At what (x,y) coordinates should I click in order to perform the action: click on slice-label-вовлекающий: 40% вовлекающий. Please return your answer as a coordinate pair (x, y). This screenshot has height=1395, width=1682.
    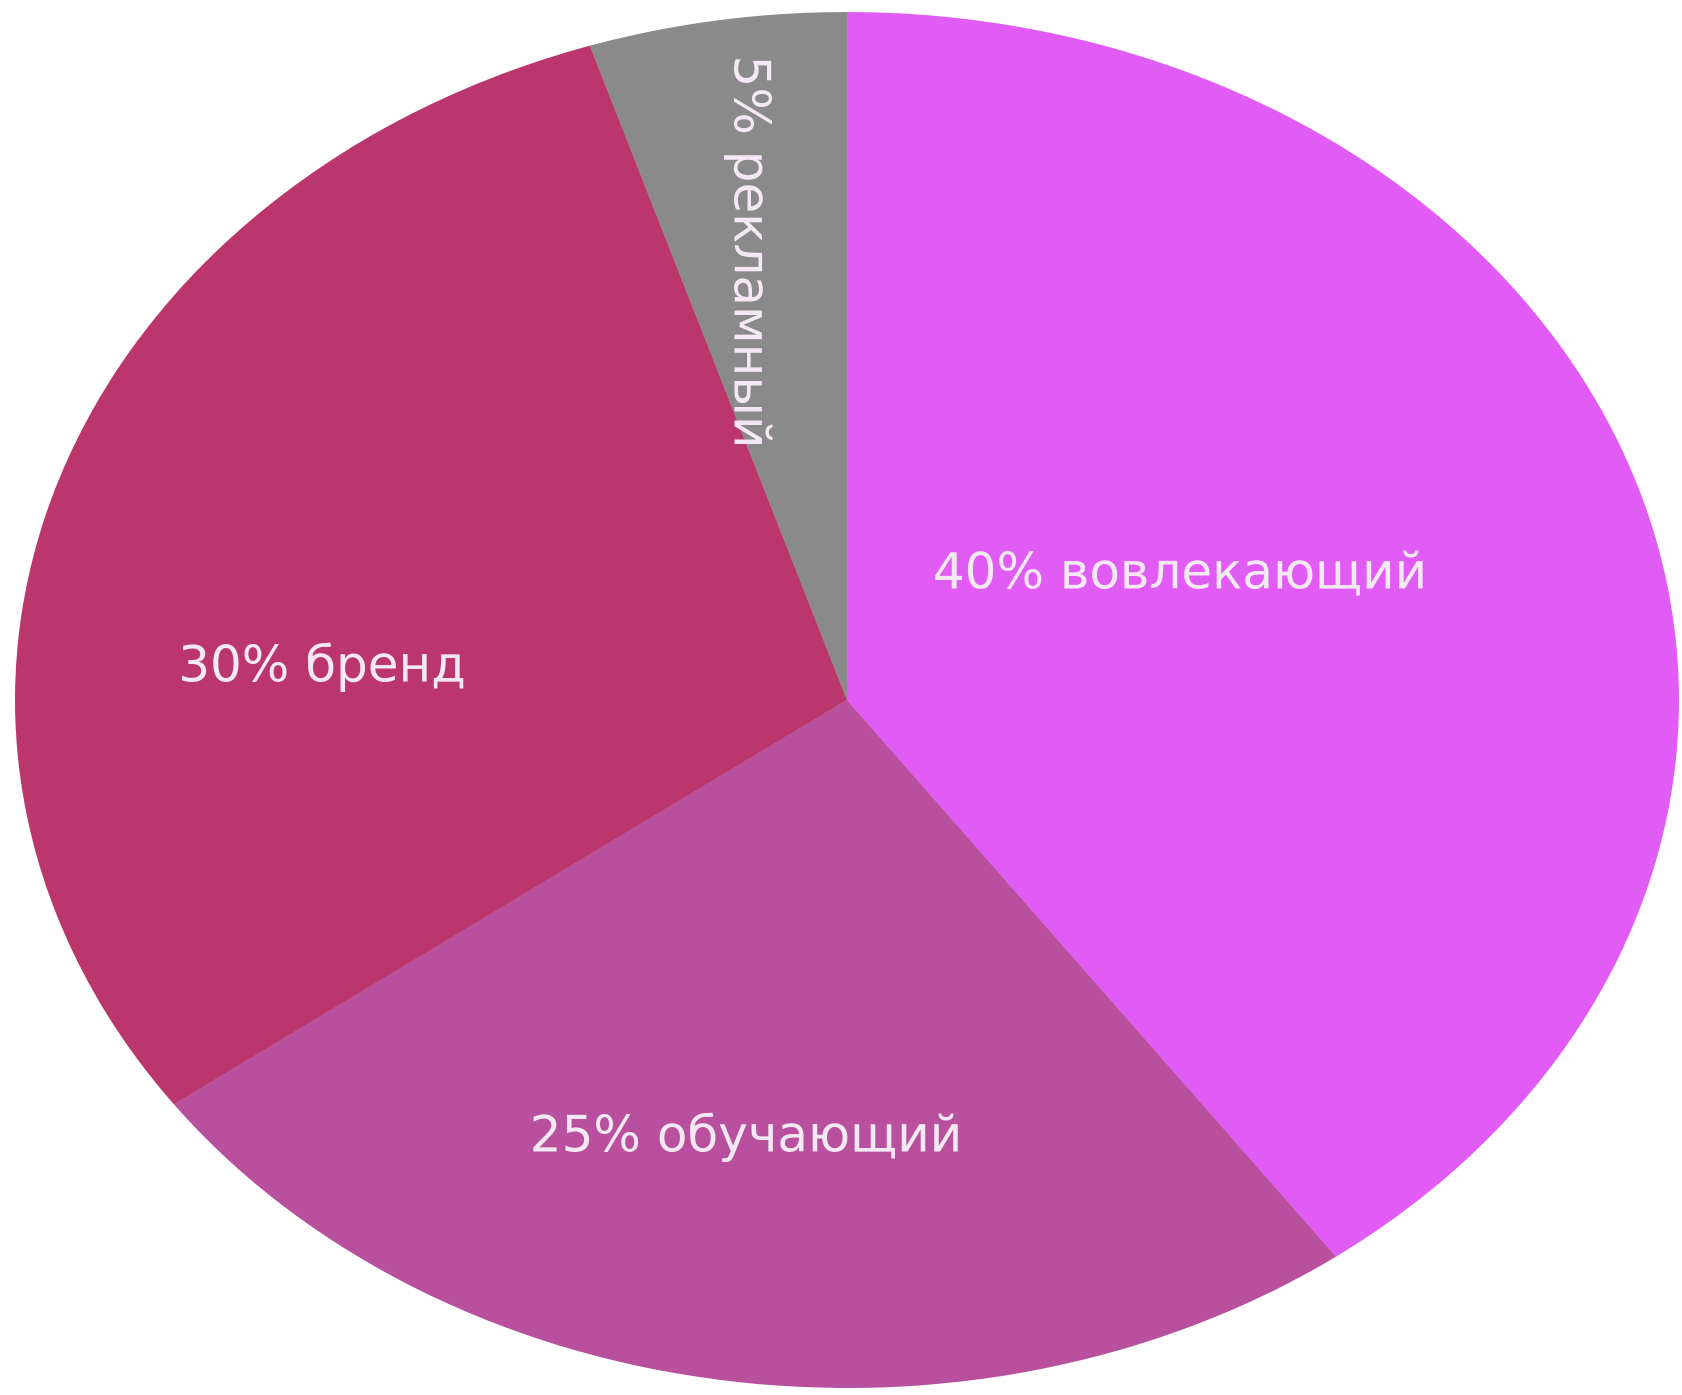
    Looking at the image, I should click on (1180, 572).